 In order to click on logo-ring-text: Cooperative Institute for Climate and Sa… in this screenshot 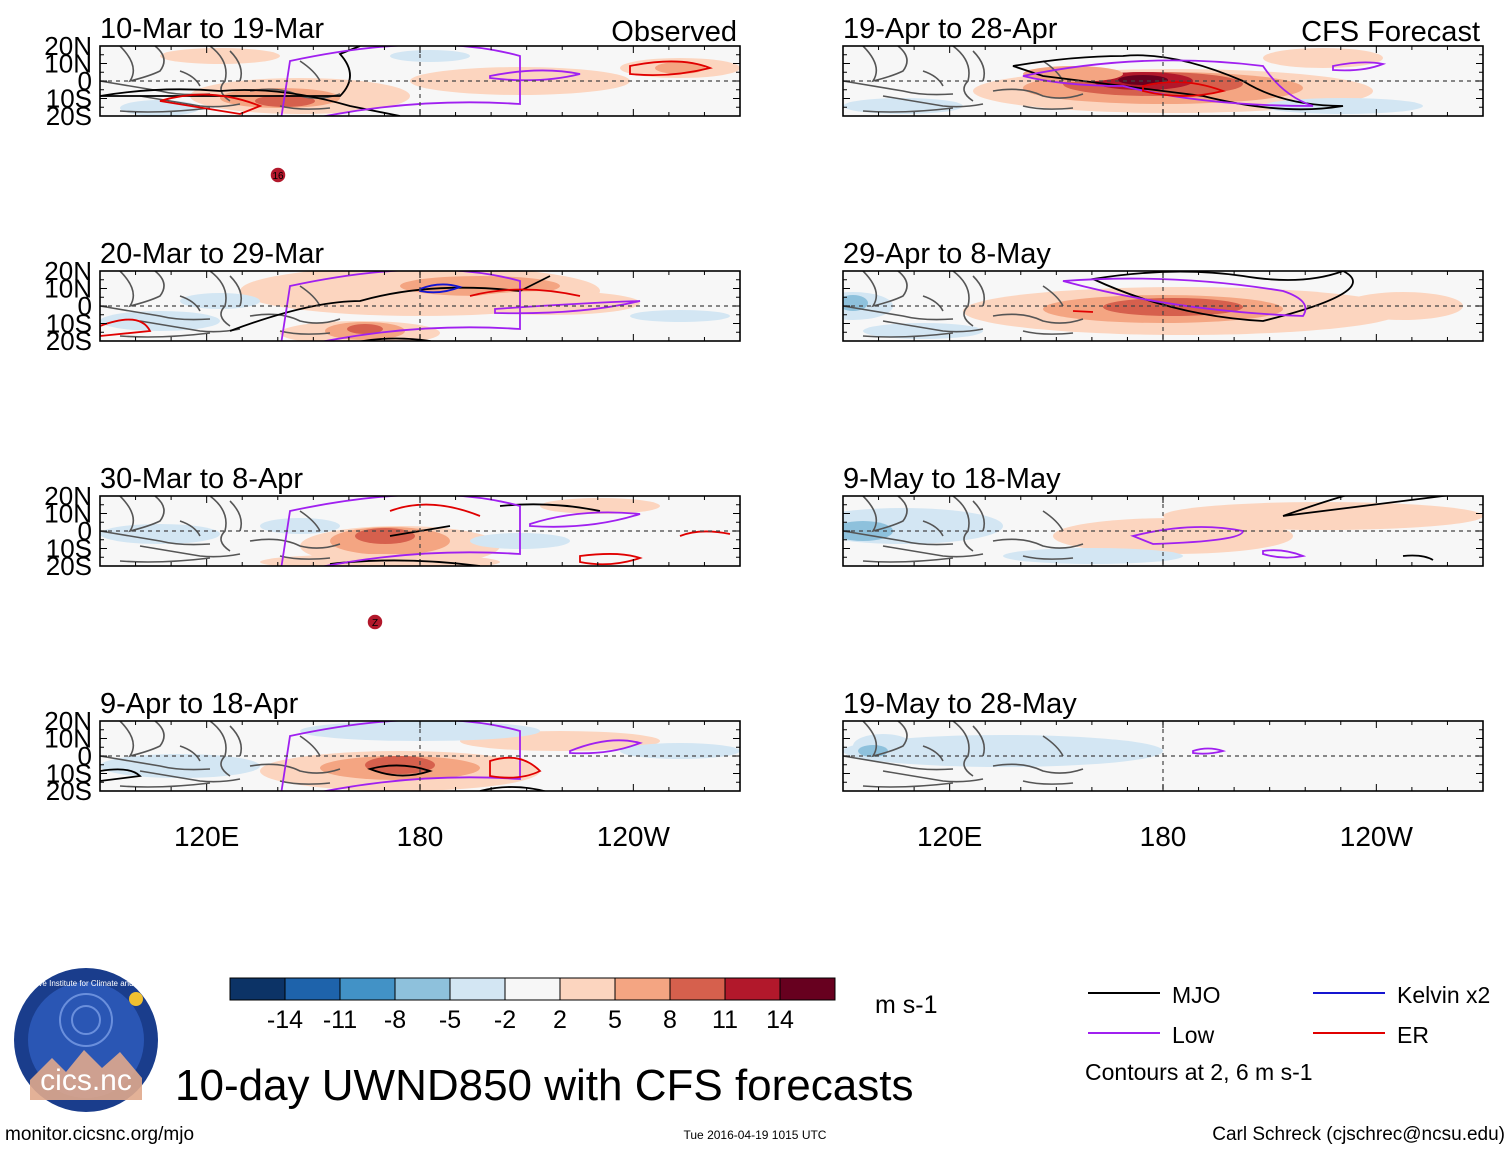, I will do `click(86, 983)`.